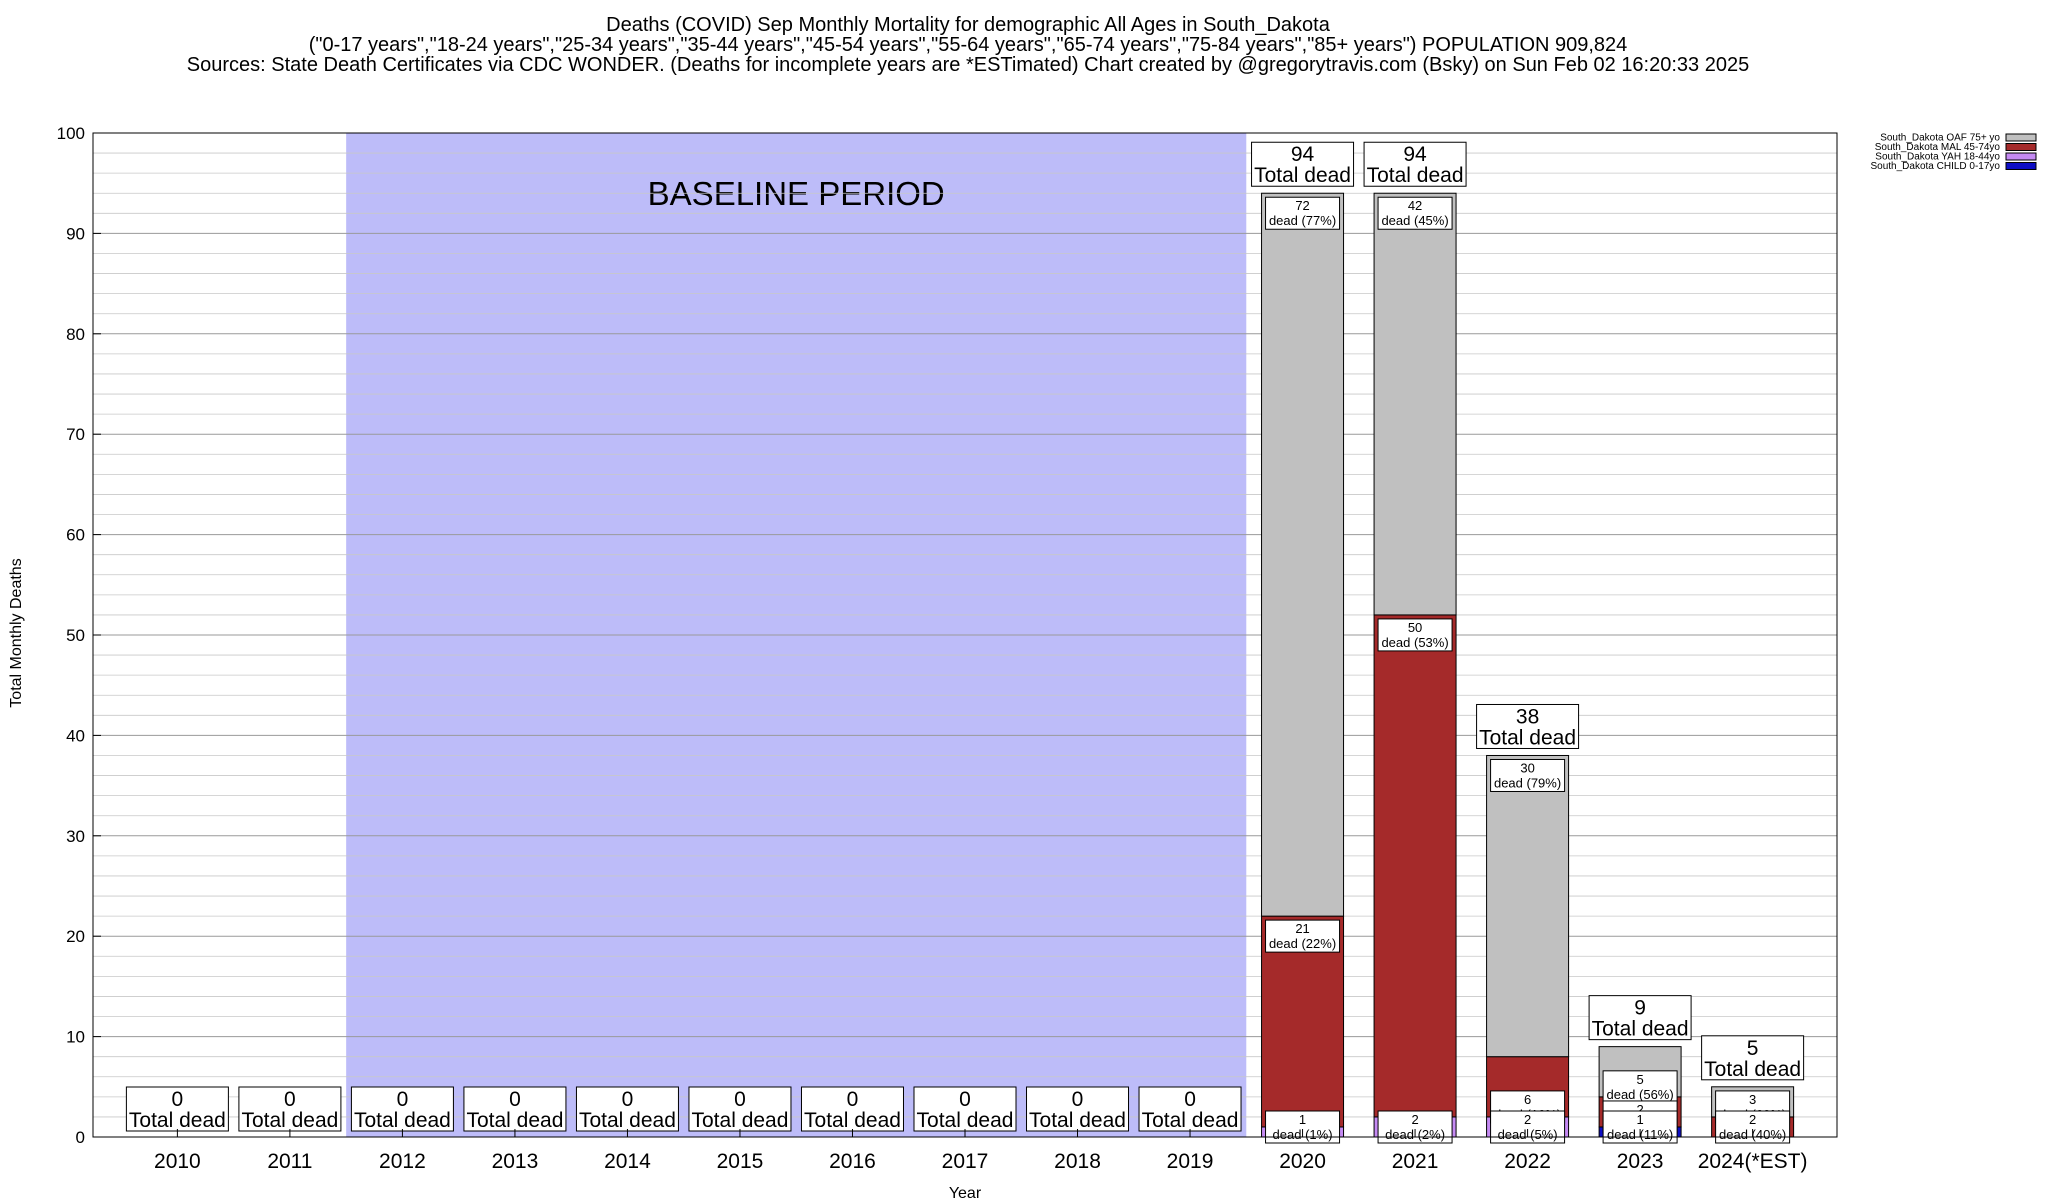  I want to click on legend-label: South_Dakota MAL 45-74yo, so click(1938, 147).